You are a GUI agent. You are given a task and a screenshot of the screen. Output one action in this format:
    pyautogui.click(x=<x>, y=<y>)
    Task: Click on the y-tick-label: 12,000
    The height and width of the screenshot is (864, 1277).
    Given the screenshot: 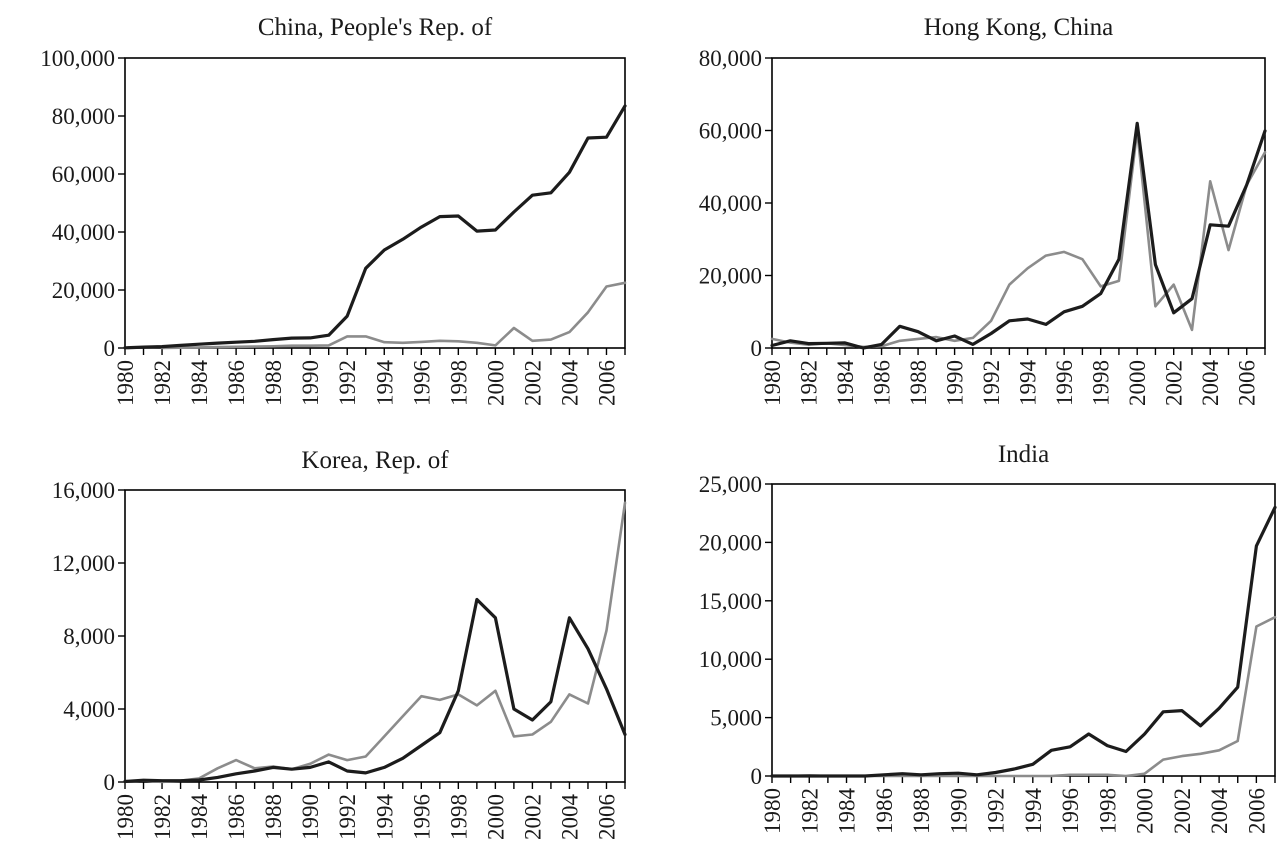 What is the action you would take?
    pyautogui.click(x=83, y=563)
    